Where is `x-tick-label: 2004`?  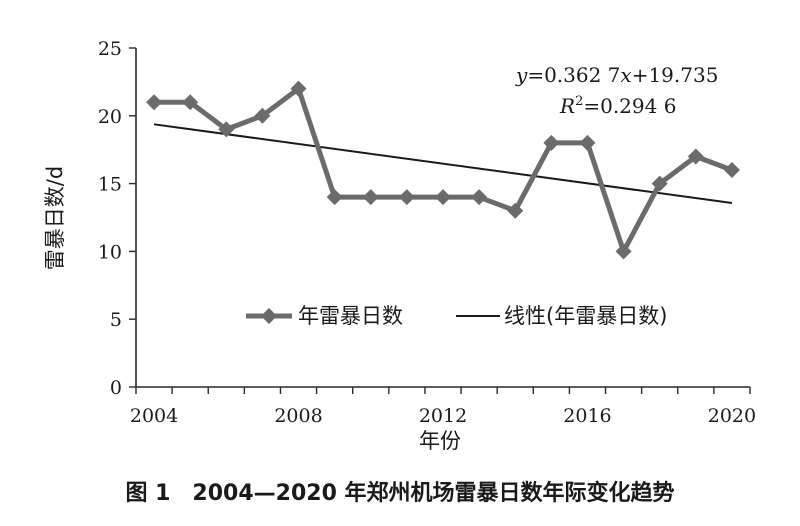 x-tick-label: 2004 is located at coordinates (154, 416).